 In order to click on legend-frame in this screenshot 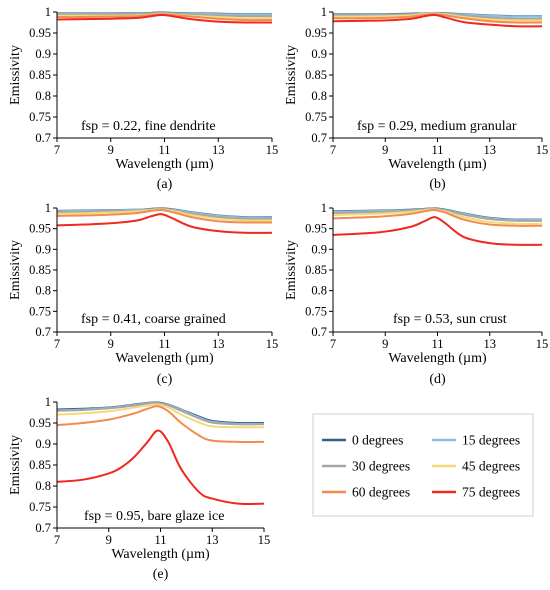, I will do `click(423, 465)`.